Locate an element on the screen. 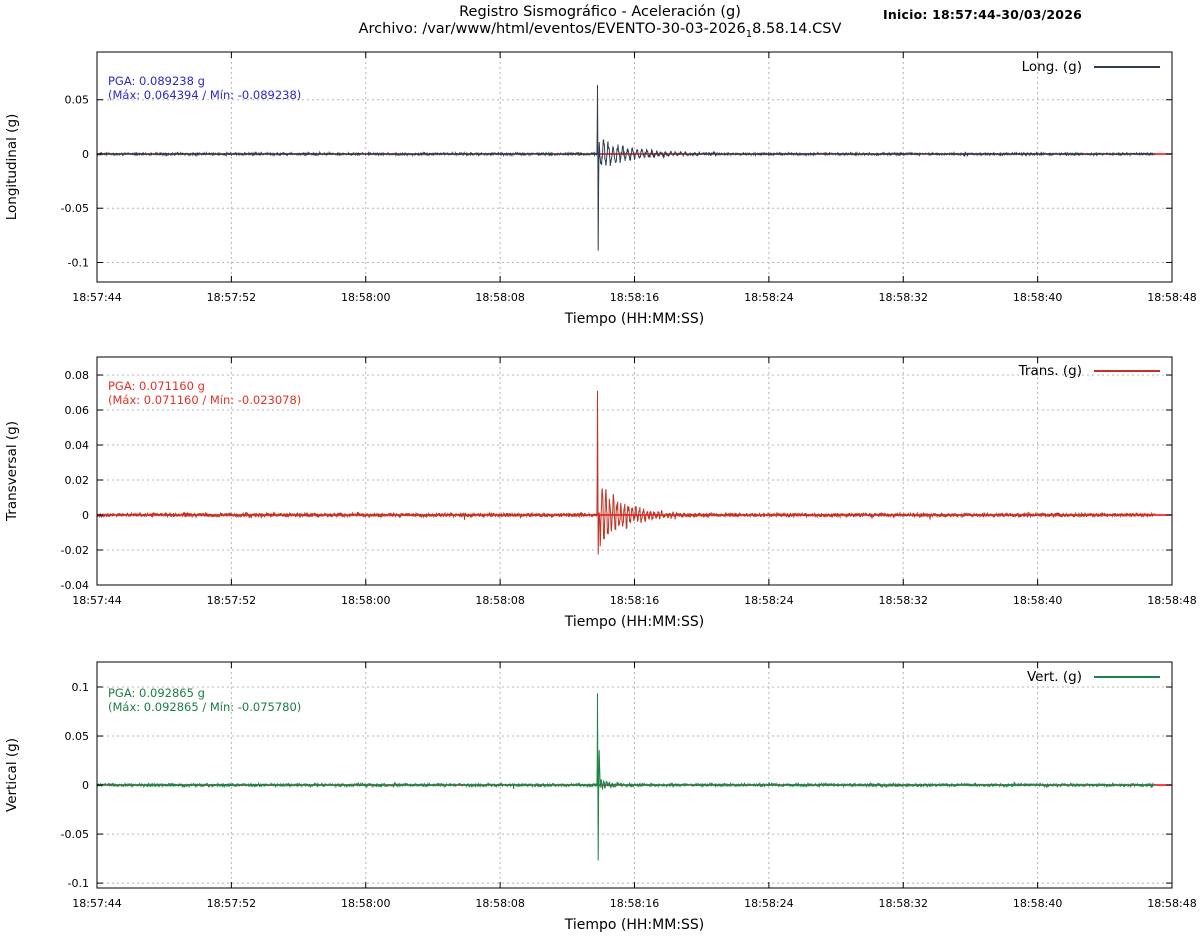  legend-label: Vert. (g) is located at coordinates (1054, 677).